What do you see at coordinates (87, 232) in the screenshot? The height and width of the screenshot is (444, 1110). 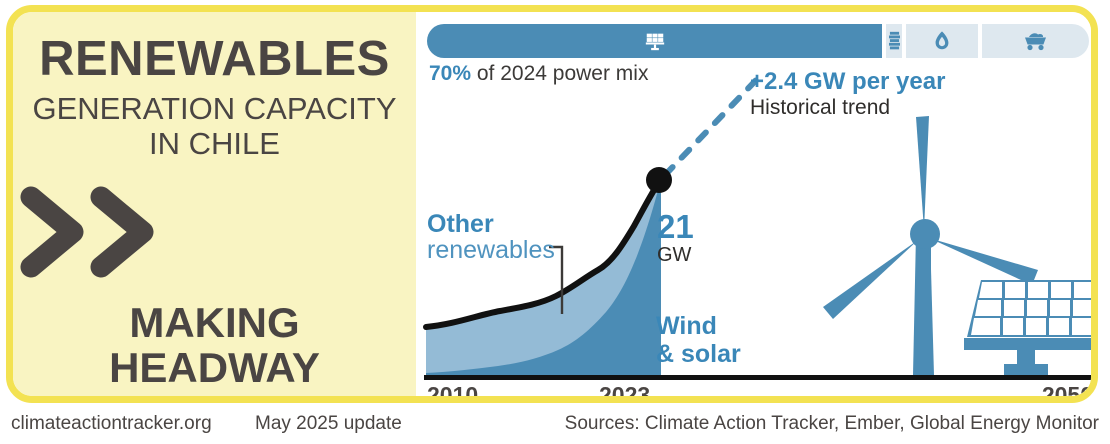 I see `double-chevron-right-icon` at bounding box center [87, 232].